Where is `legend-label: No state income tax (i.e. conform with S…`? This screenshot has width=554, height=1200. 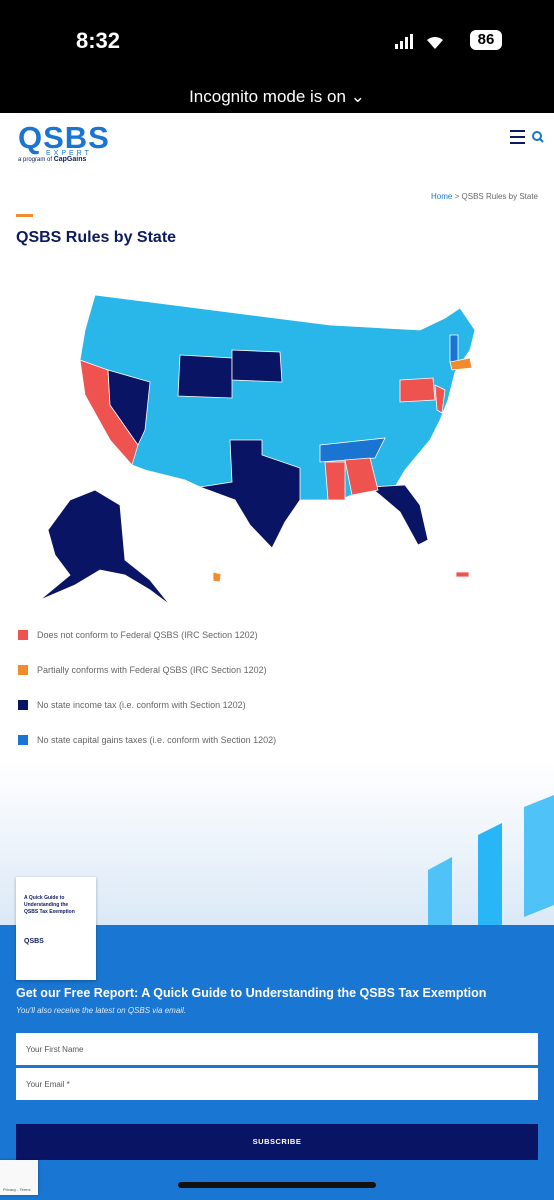
legend-label: No state income tax (i.e. conform with S… is located at coordinates (141, 705).